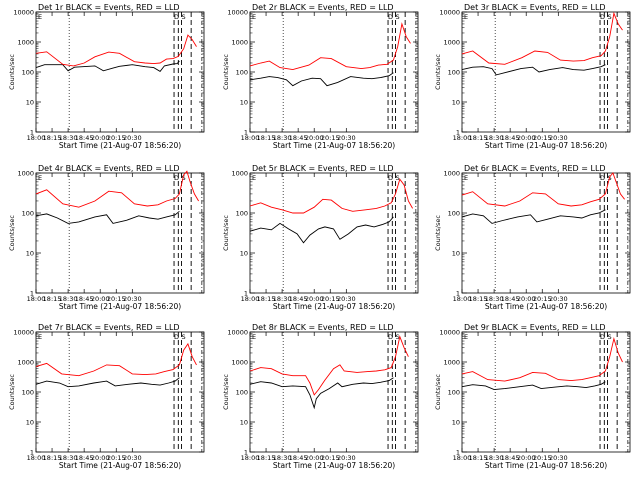 Image resolution: width=640 pixels, height=480 pixels. What do you see at coordinates (109, 327) in the screenshot?
I see `panel-title: Det 7r BLACK = Events, RED = LLD` at bounding box center [109, 327].